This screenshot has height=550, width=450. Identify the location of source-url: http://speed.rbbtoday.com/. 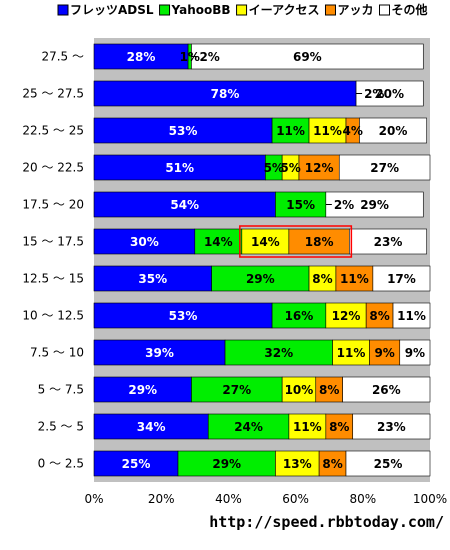
(326, 522).